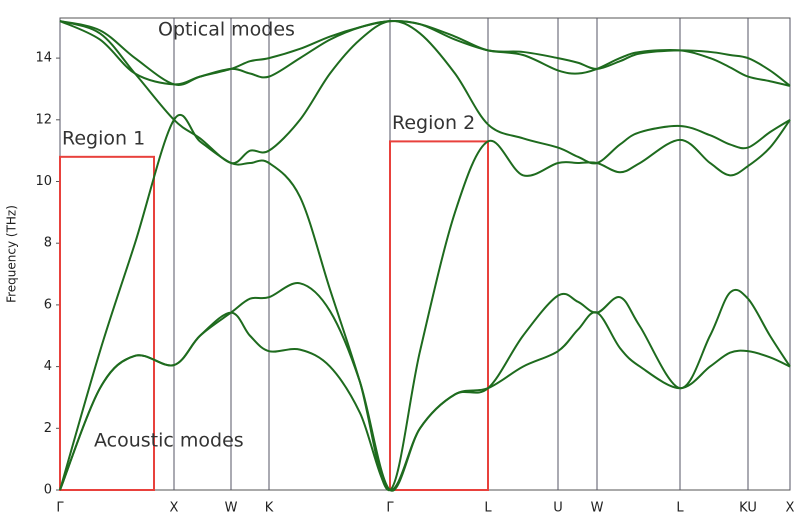 The image size is (800, 526). I want to click on annotation: Optical modes, so click(226, 30).